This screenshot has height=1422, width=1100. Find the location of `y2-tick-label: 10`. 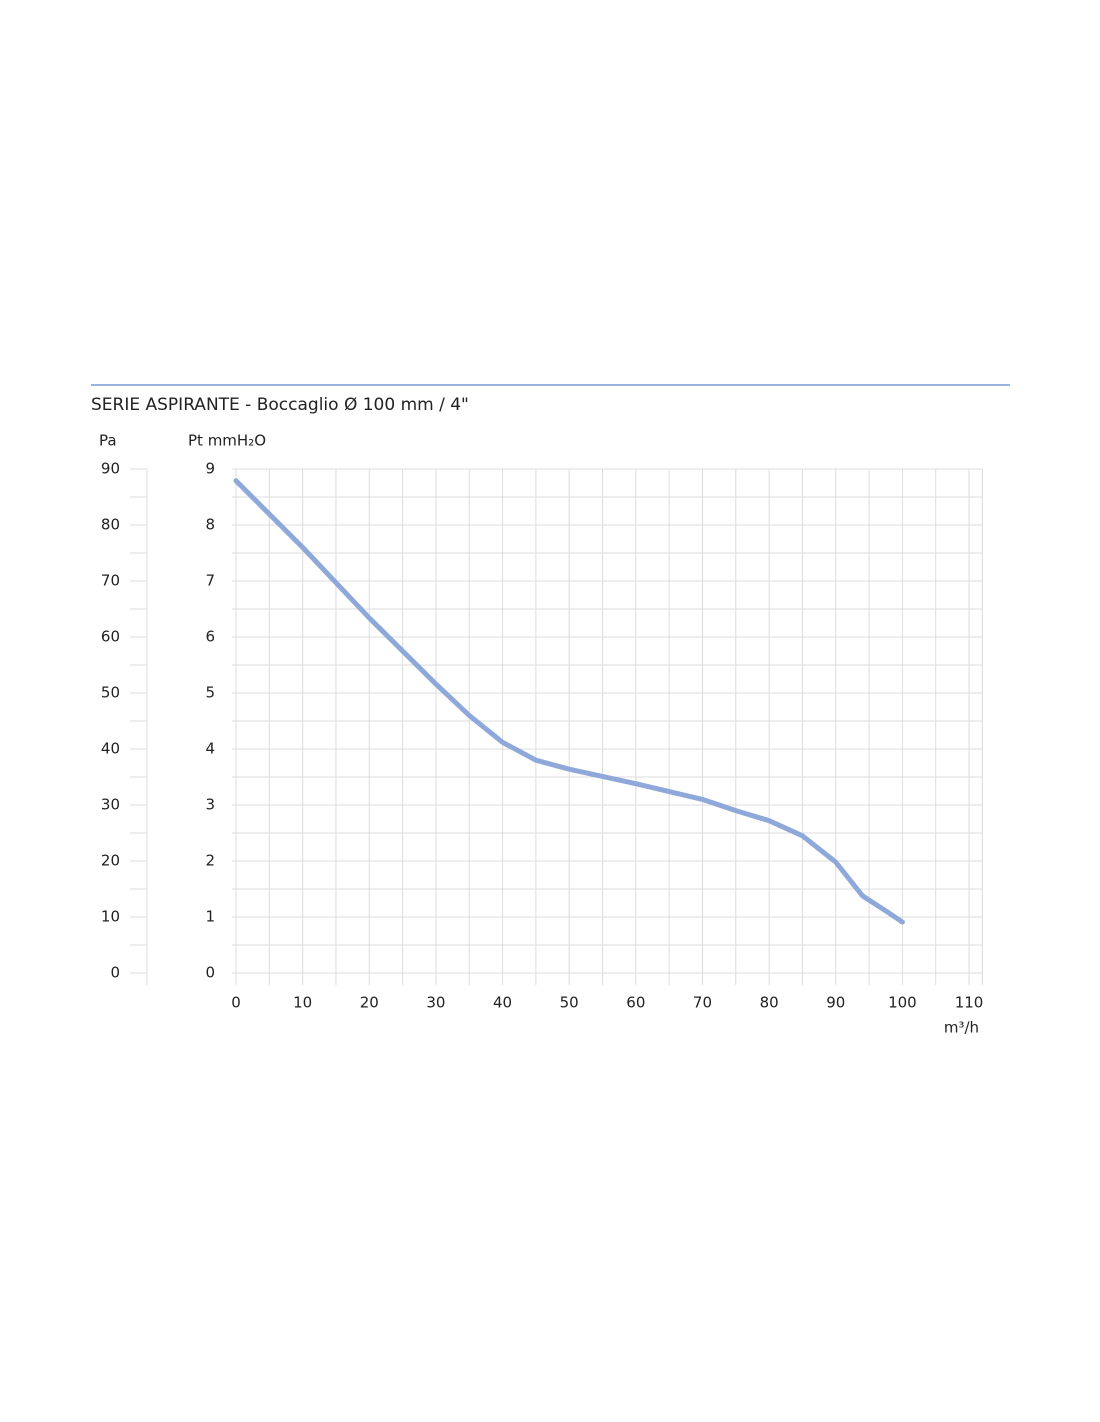

y2-tick-label: 10 is located at coordinates (110, 917).